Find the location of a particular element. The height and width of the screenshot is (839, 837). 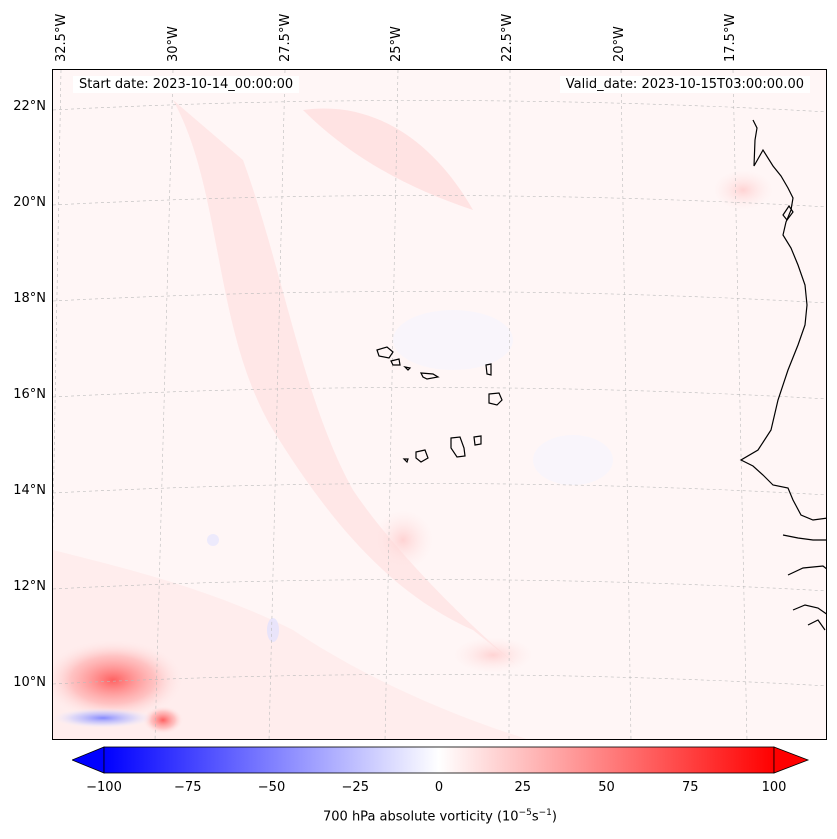

colorbar-min-extend is located at coordinates (88, 760).